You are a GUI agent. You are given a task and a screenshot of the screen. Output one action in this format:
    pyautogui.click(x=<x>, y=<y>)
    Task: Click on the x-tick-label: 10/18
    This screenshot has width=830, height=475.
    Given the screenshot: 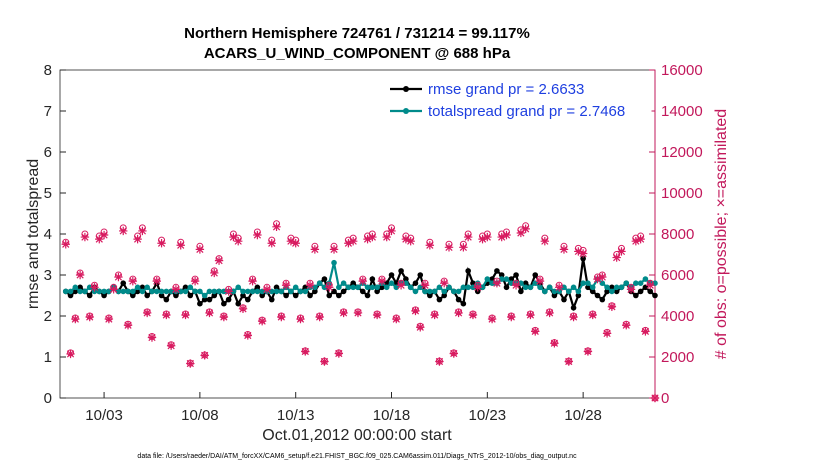 What is the action you would take?
    pyautogui.click(x=392, y=415)
    